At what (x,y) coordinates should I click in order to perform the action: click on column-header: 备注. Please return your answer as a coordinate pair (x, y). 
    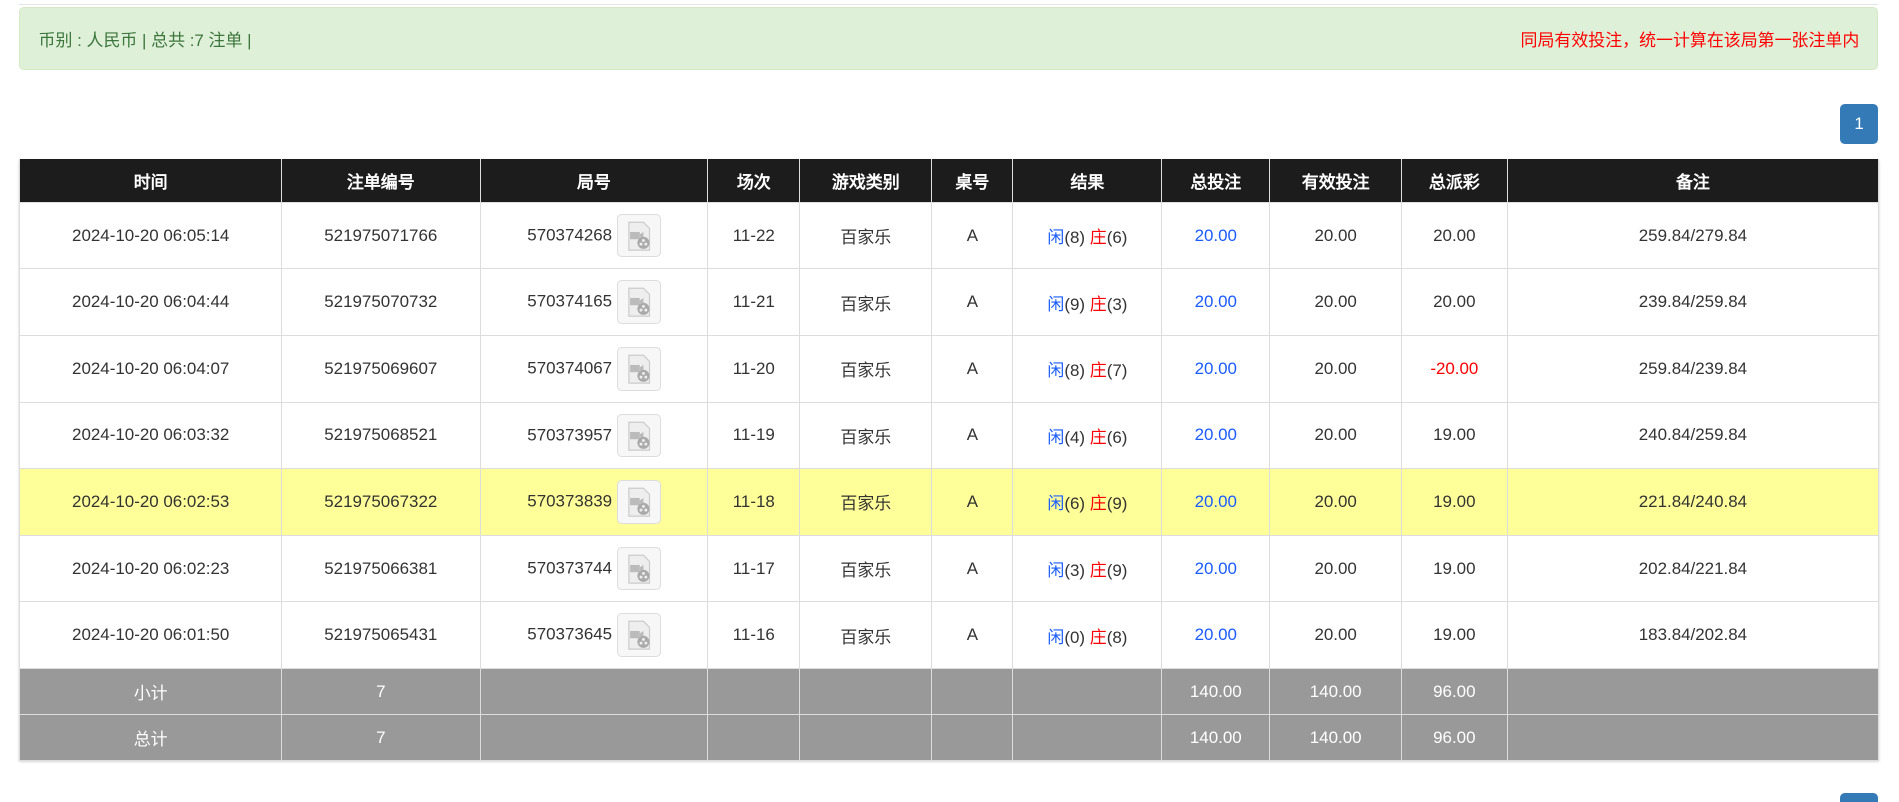
    Looking at the image, I should click on (1693, 180).